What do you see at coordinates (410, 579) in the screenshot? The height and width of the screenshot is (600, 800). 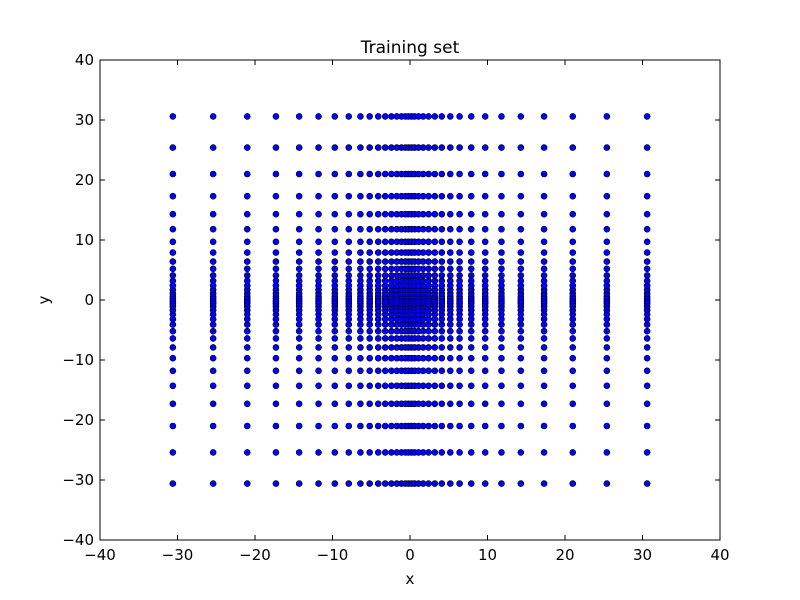 I see `x-axis-label: x` at bounding box center [410, 579].